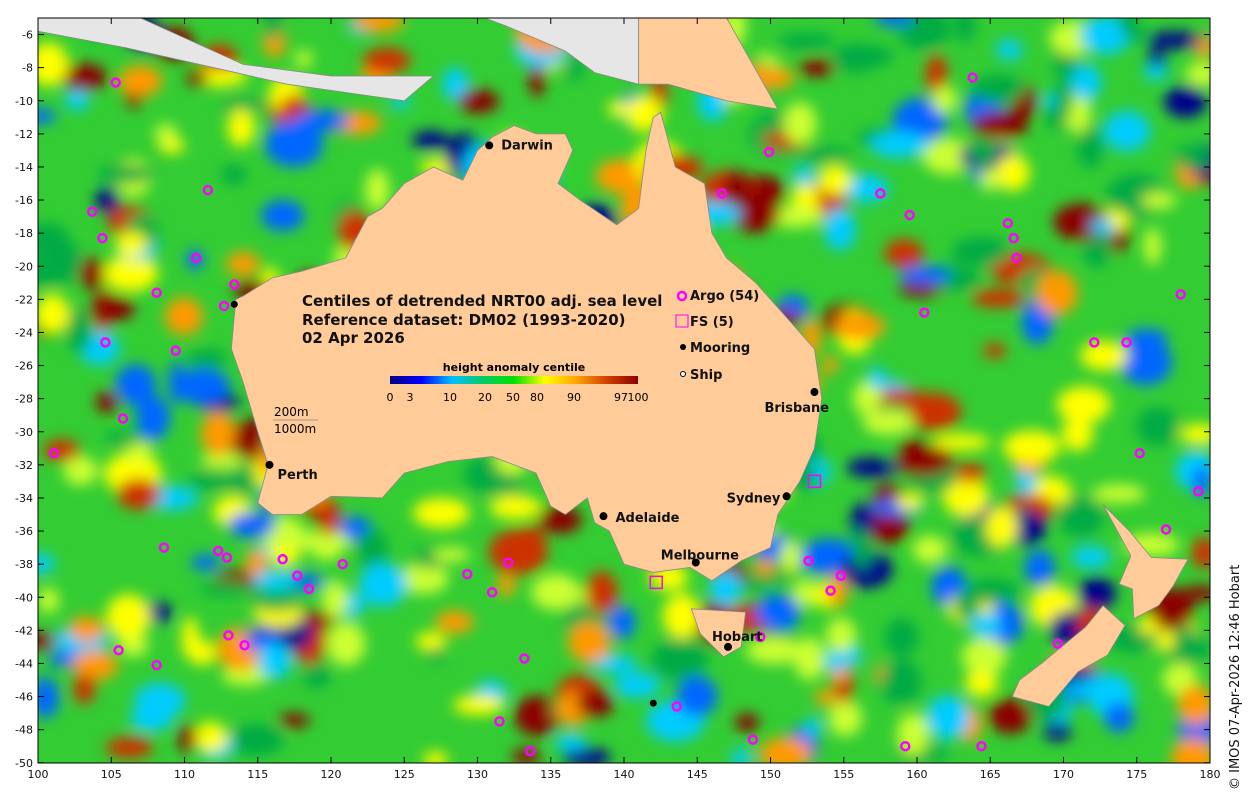 The width and height of the screenshot is (1250, 800). What do you see at coordinates (682, 296) in the screenshot?
I see `argo-legend-icon` at bounding box center [682, 296].